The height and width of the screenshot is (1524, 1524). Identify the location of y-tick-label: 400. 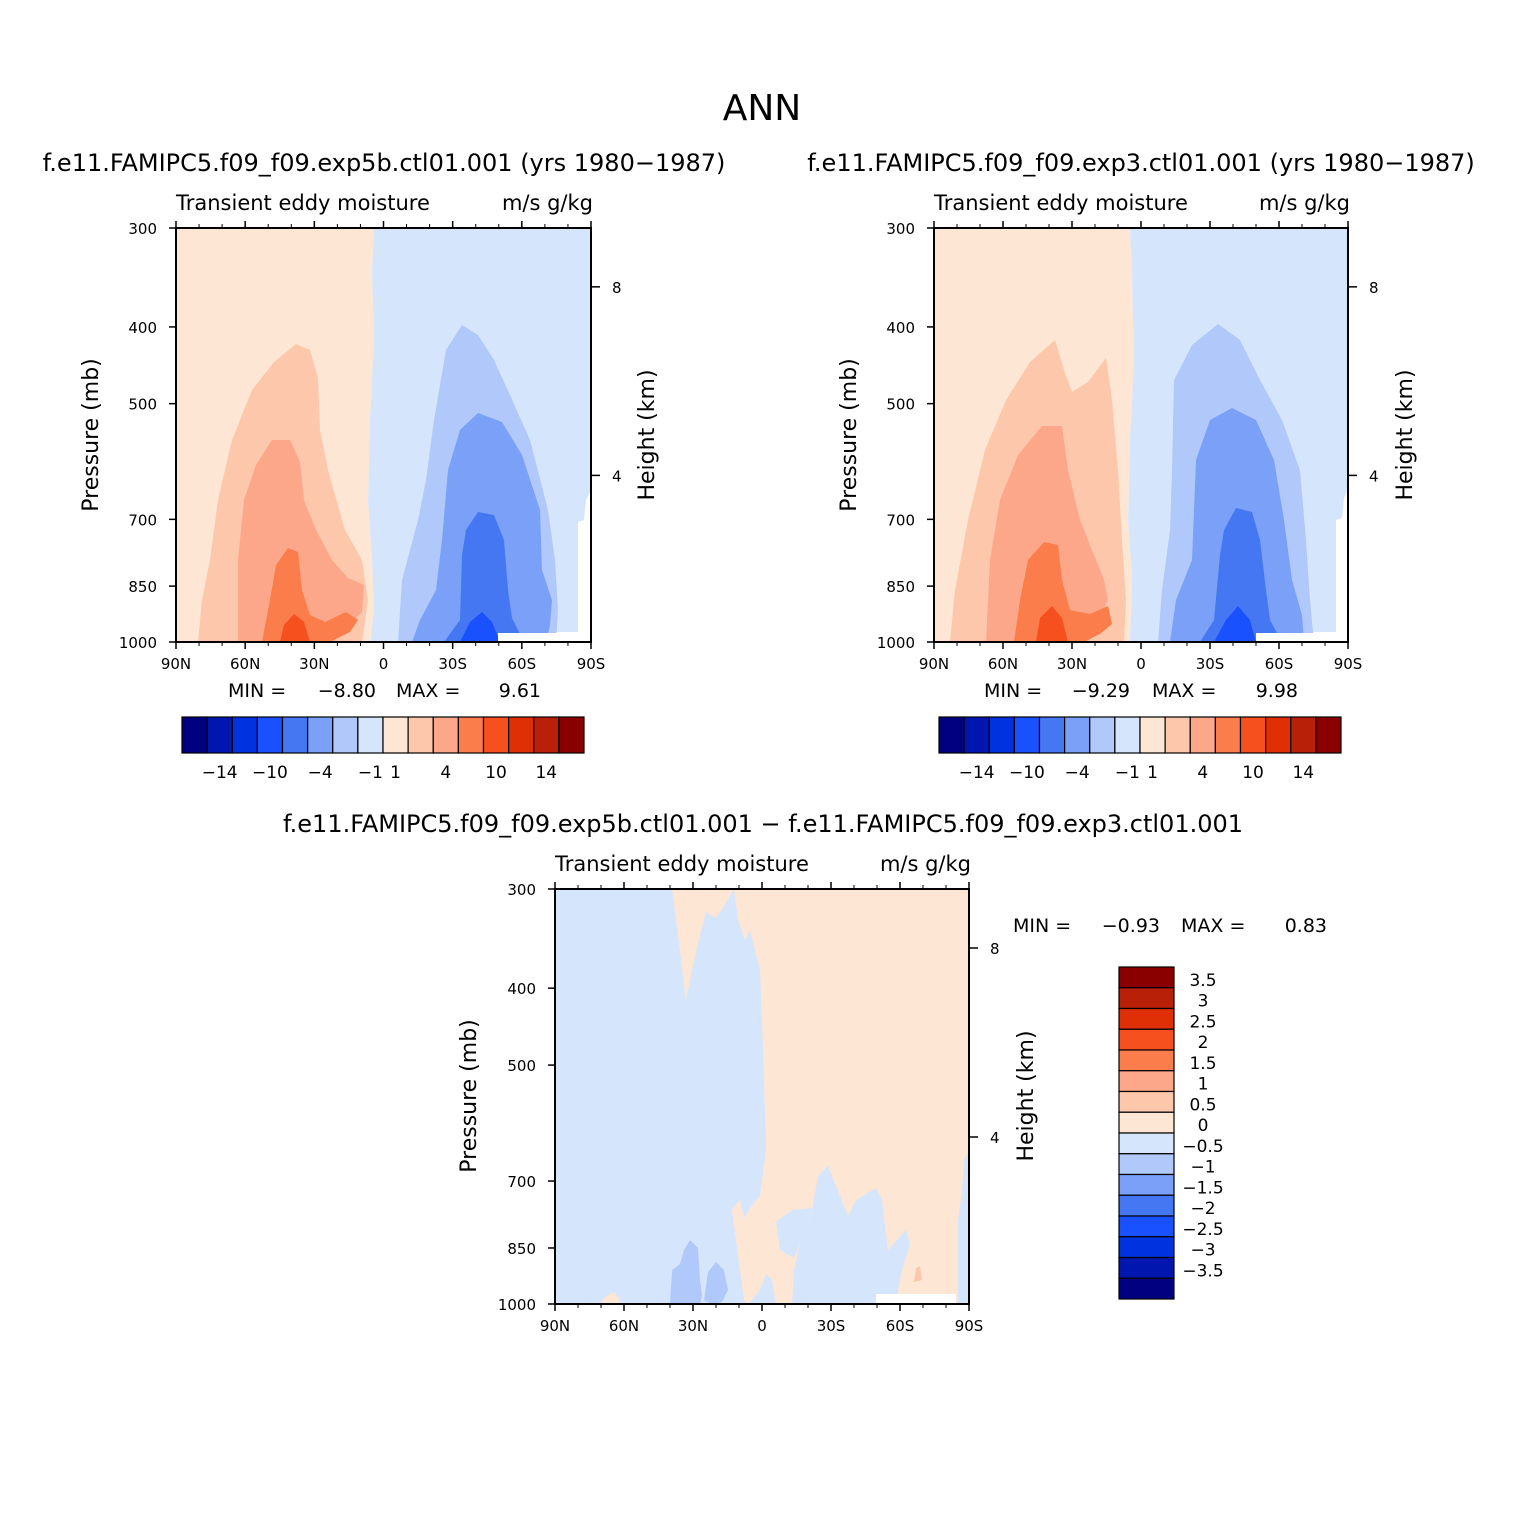
(900, 328).